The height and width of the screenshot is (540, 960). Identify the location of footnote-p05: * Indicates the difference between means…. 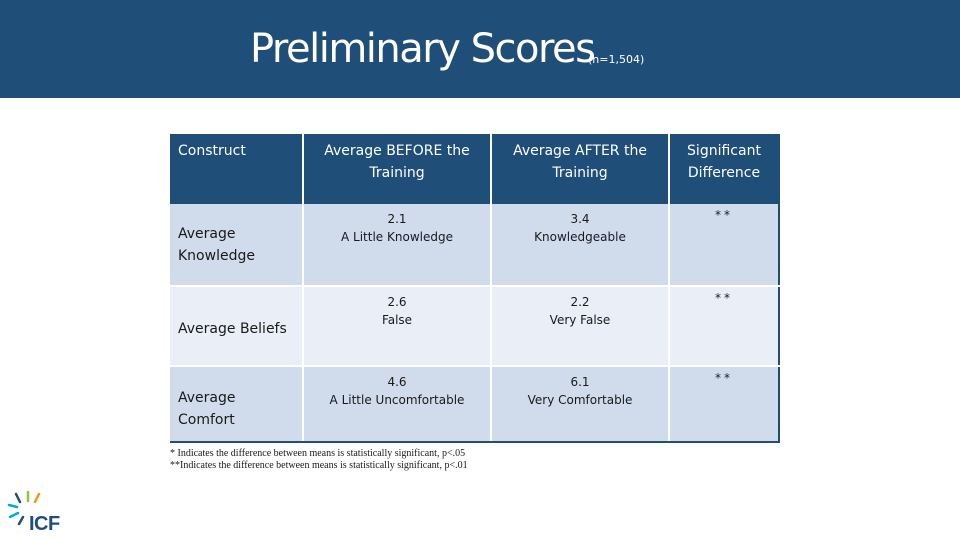
(318, 453).